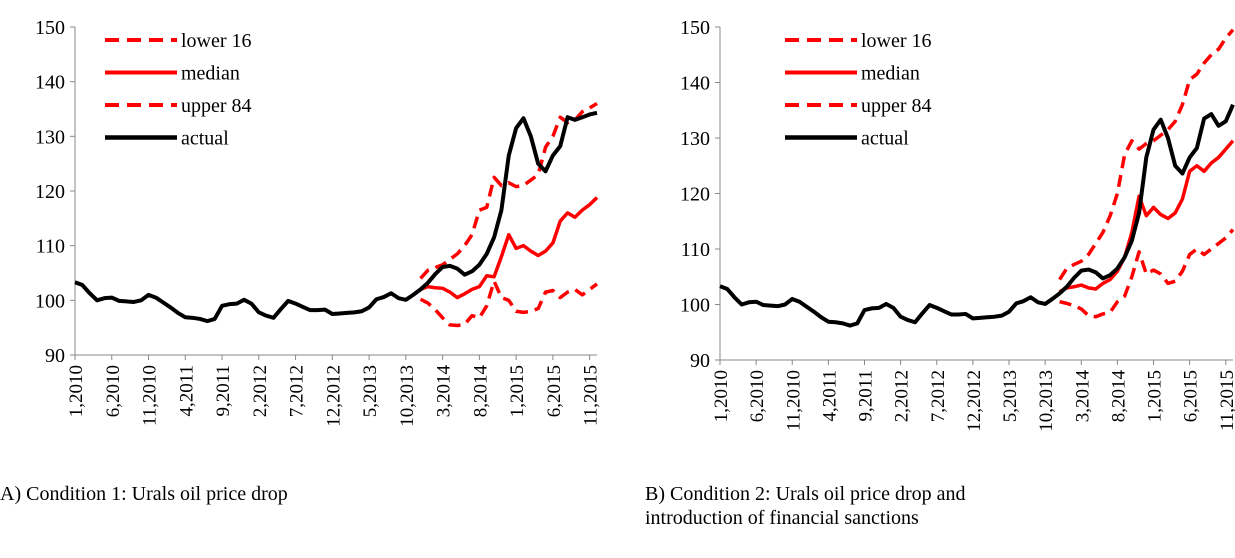 The height and width of the screenshot is (558, 1235). What do you see at coordinates (144, 494) in the screenshot?
I see `caption: A) Condition 1: Urals oil price drop` at bounding box center [144, 494].